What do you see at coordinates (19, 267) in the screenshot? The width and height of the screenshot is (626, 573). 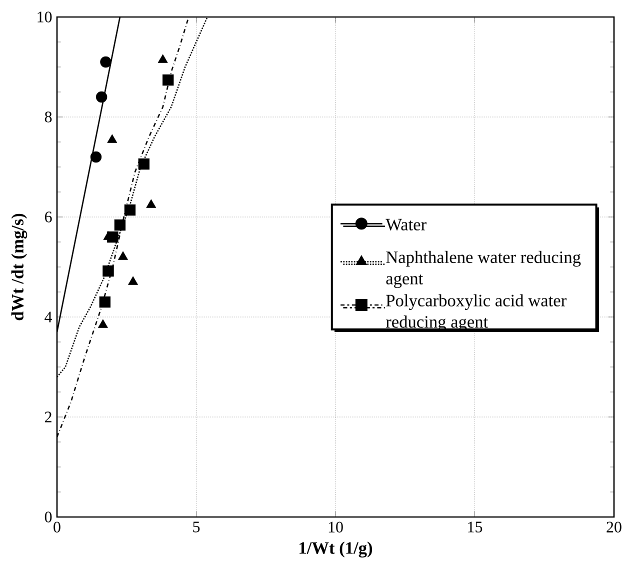 I see `y-axis-title: dWt /dt (mg/s)` at bounding box center [19, 267].